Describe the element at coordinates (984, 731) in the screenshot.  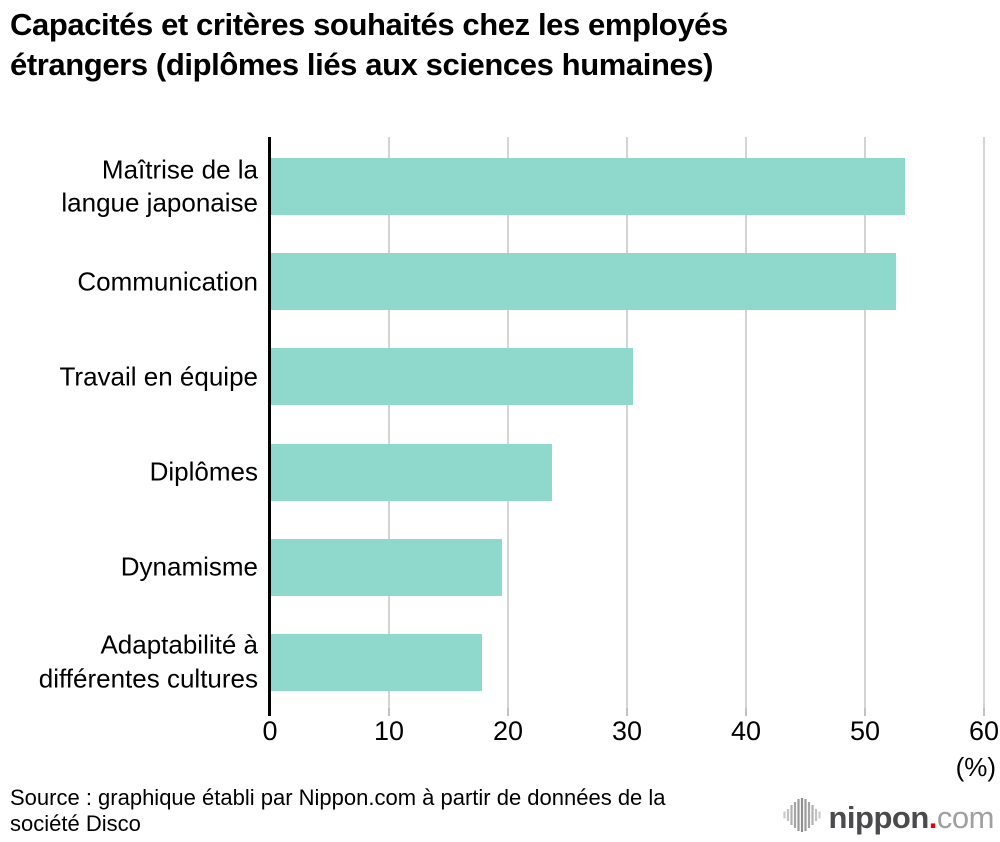
I see `x-tick-label: 60` at that location.